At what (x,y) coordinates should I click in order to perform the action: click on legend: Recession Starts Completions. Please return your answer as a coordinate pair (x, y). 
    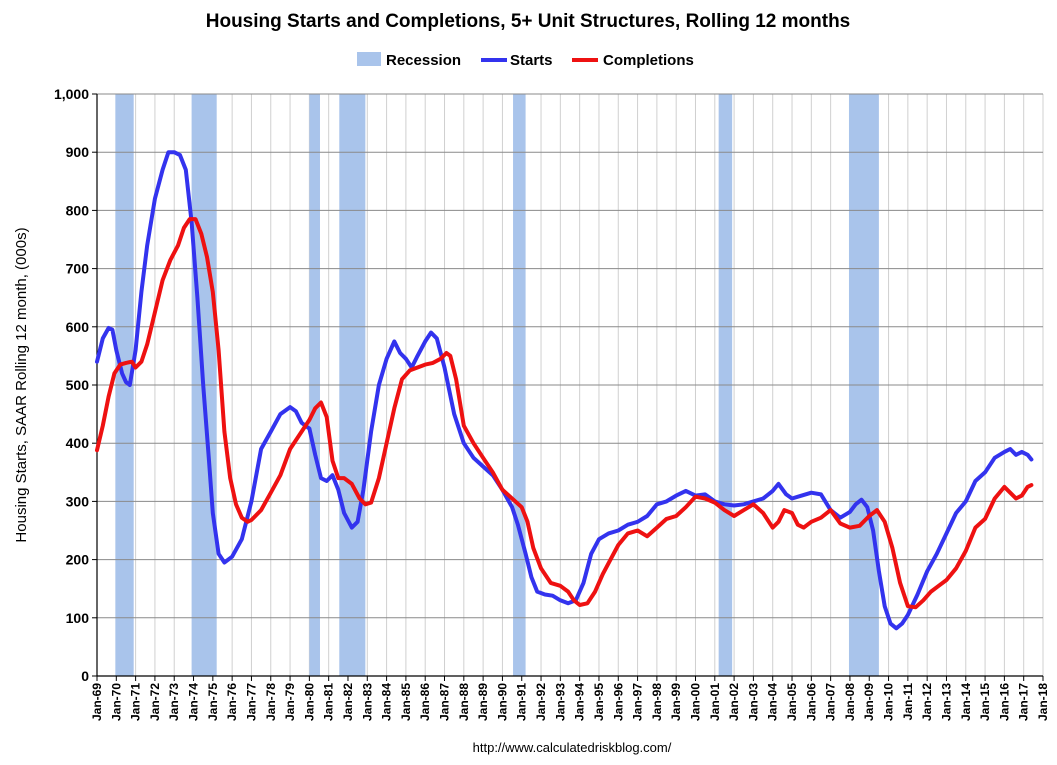
    Looking at the image, I should click on (525, 60).